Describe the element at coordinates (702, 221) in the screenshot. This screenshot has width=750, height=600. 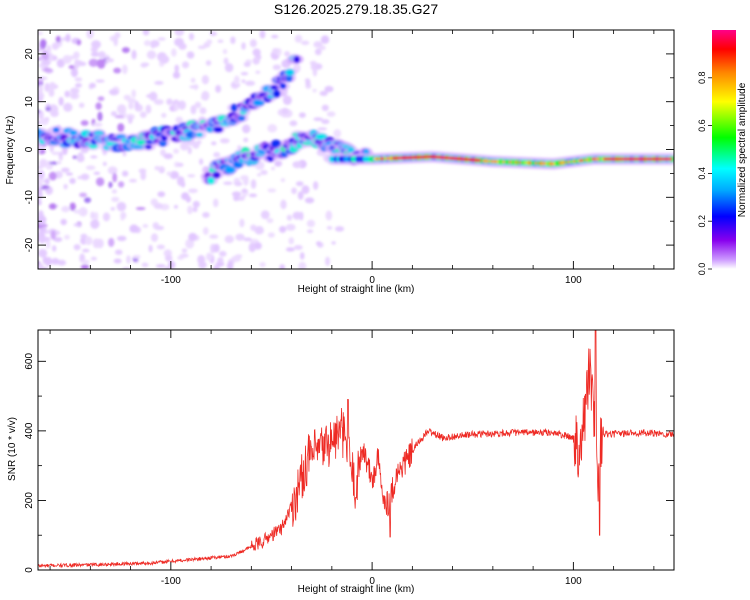
I see `colorbar-tick-label: 0.2` at that location.